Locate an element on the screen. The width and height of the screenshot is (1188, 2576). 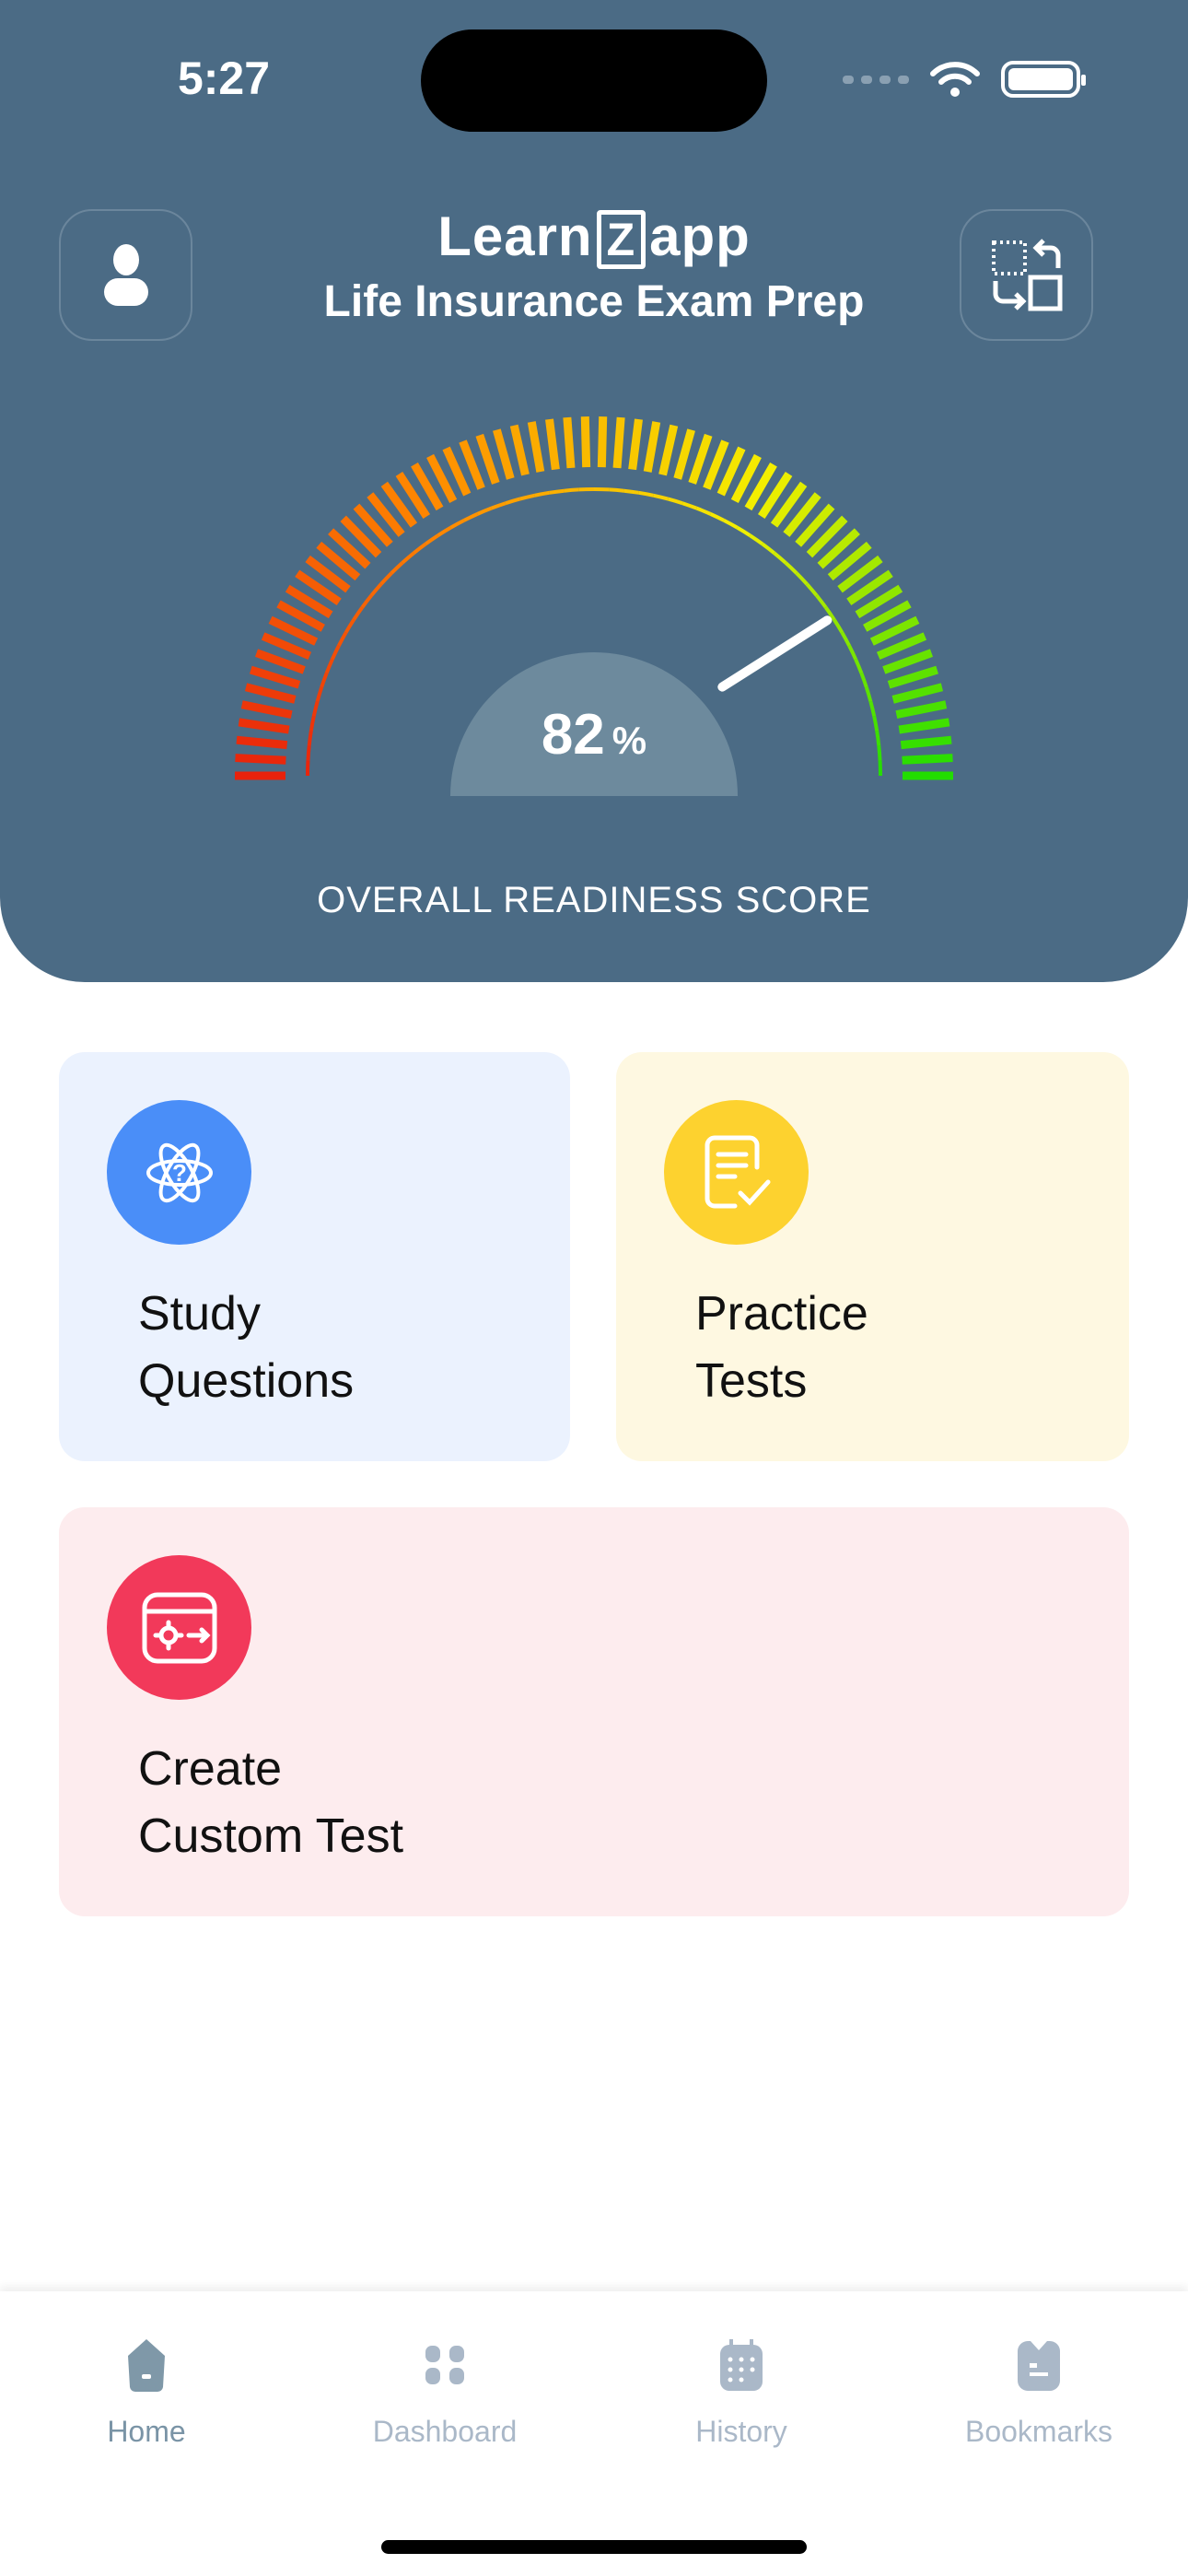
atom-question-icon: ? is located at coordinates (179, 1172).